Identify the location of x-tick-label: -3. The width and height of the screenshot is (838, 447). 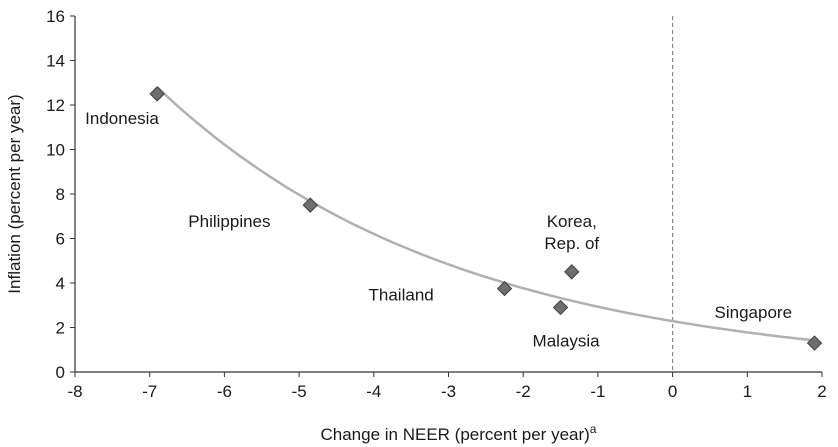
(448, 391).